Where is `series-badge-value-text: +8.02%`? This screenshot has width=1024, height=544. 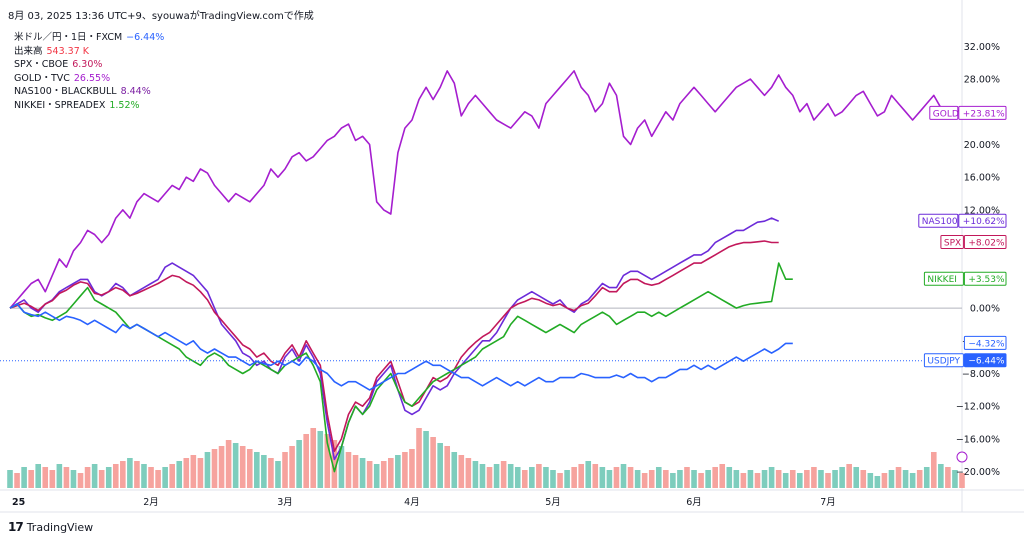 series-badge-value-text: +8.02% is located at coordinates (986, 243).